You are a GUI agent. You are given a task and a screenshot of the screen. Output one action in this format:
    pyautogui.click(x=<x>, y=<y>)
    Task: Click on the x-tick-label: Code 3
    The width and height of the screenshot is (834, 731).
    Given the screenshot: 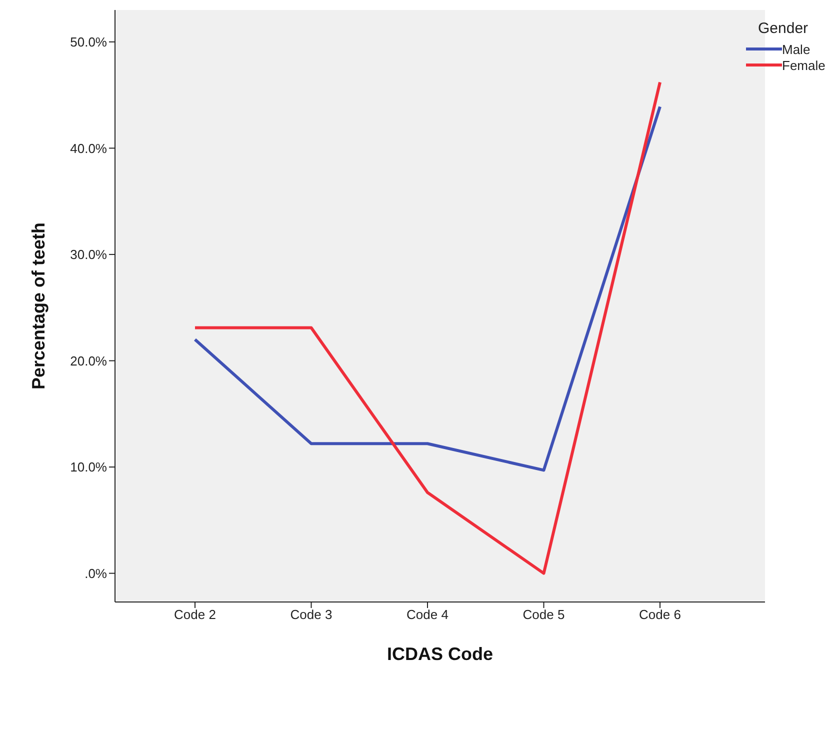 What is the action you would take?
    pyautogui.click(x=311, y=614)
    